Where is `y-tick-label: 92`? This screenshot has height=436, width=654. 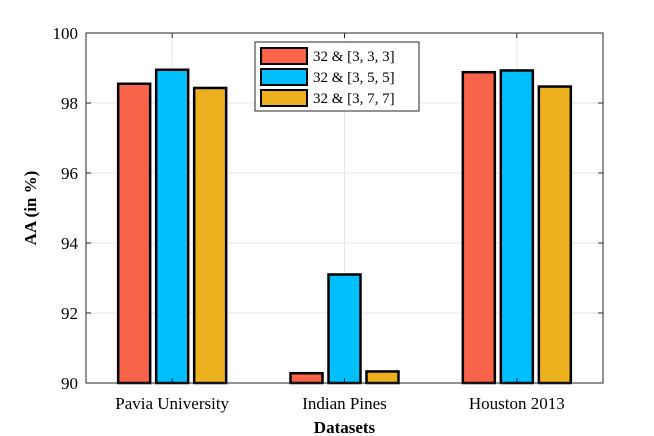 y-tick-label: 92 is located at coordinates (69, 313).